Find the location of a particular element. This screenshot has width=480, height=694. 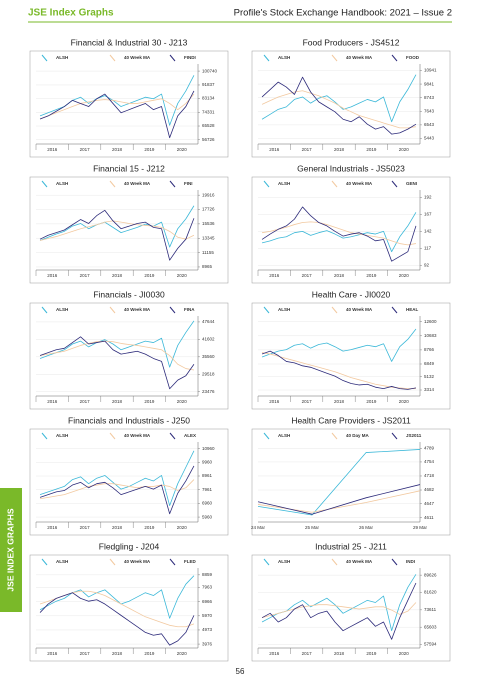

y-tick-label: 4789 is located at coordinates (429, 447).